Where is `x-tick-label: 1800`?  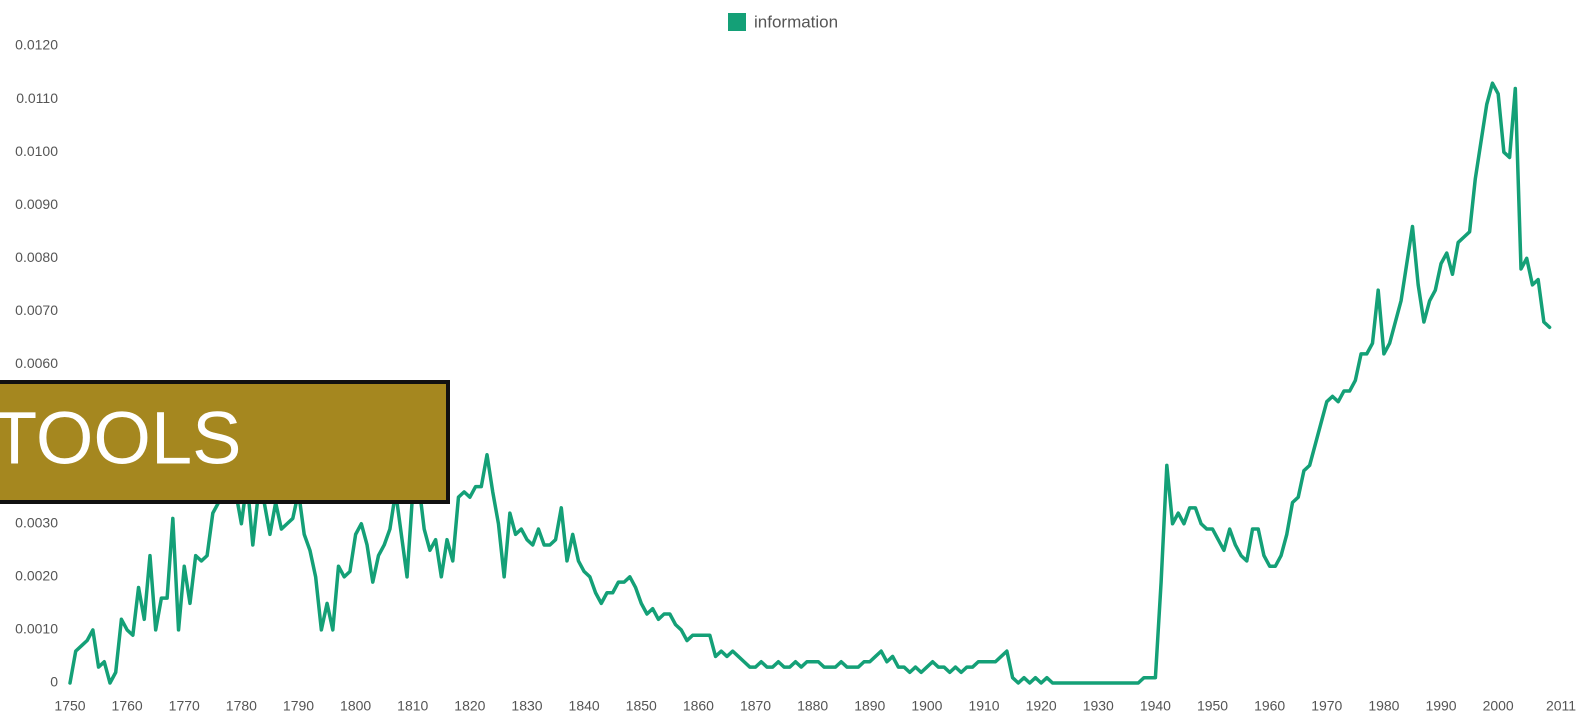
x-tick-label: 1800 is located at coordinates (355, 706).